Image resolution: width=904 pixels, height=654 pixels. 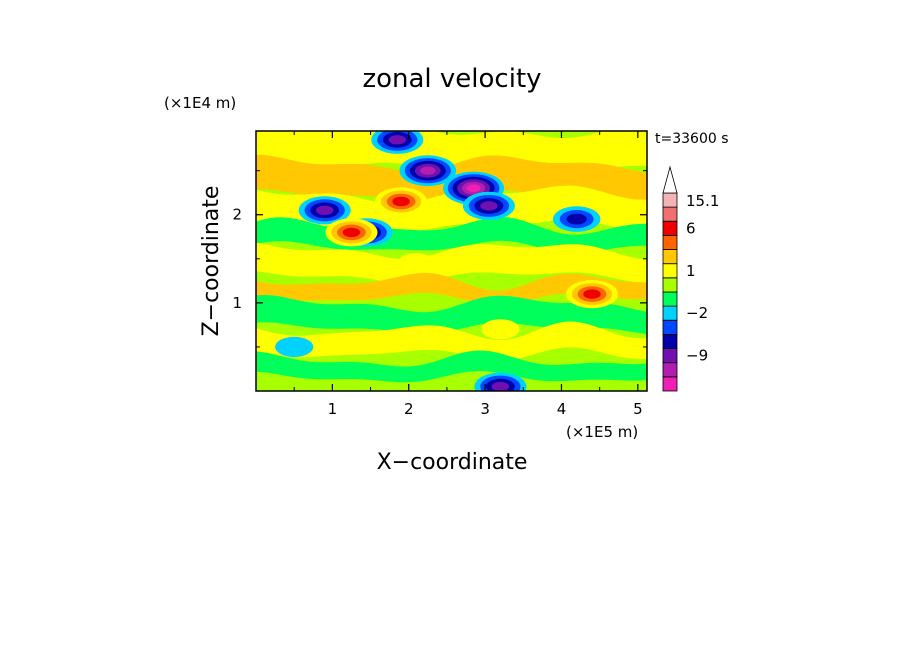 I want to click on colorbar-label: −2, so click(x=697, y=313).